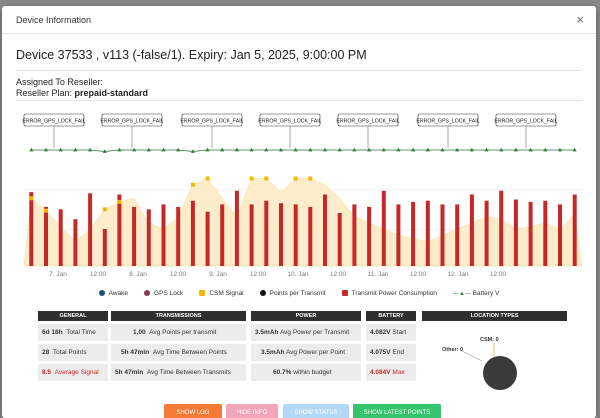 The height and width of the screenshot is (418, 600). Describe the element at coordinates (299, 20) in the screenshot. I see `modal-header: Device Information ×` at that location.